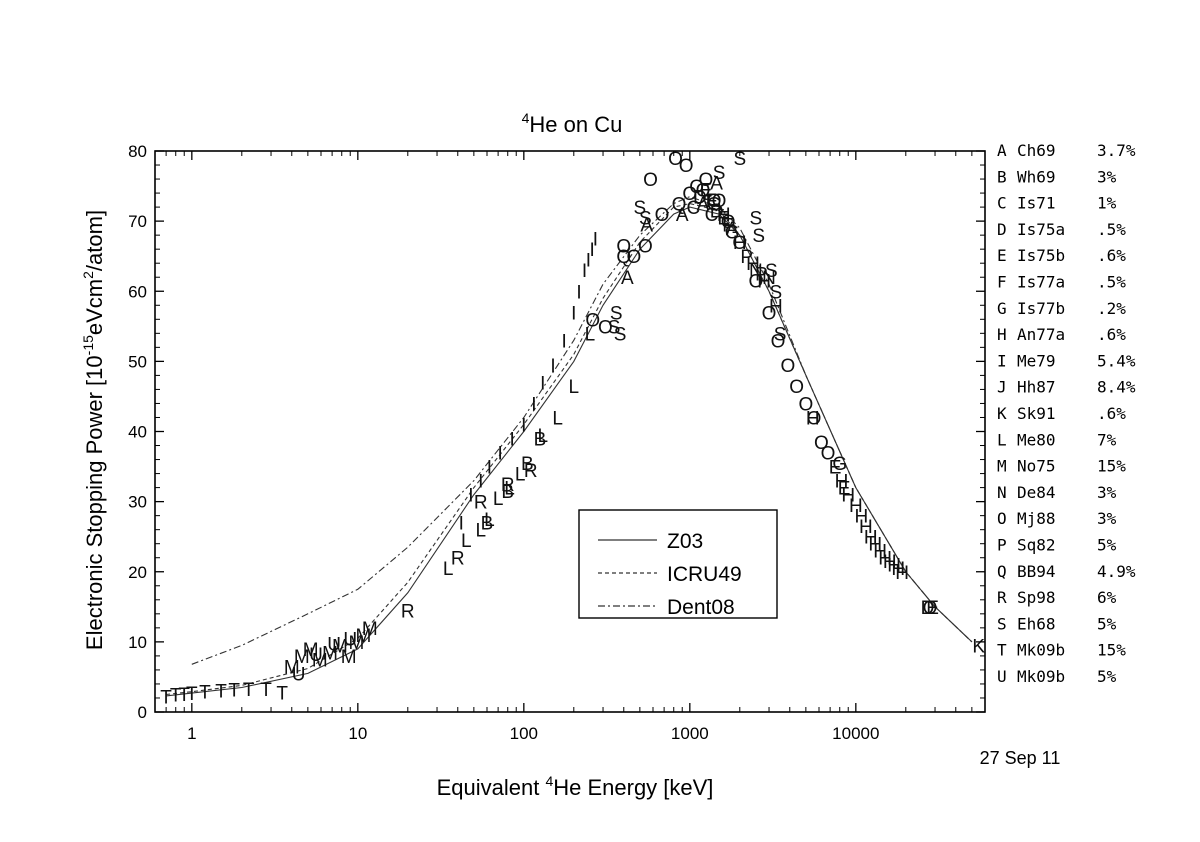  Describe the element at coordinates (1116, 150) in the screenshot. I see `dataset-key-error: 3.7%` at that location.